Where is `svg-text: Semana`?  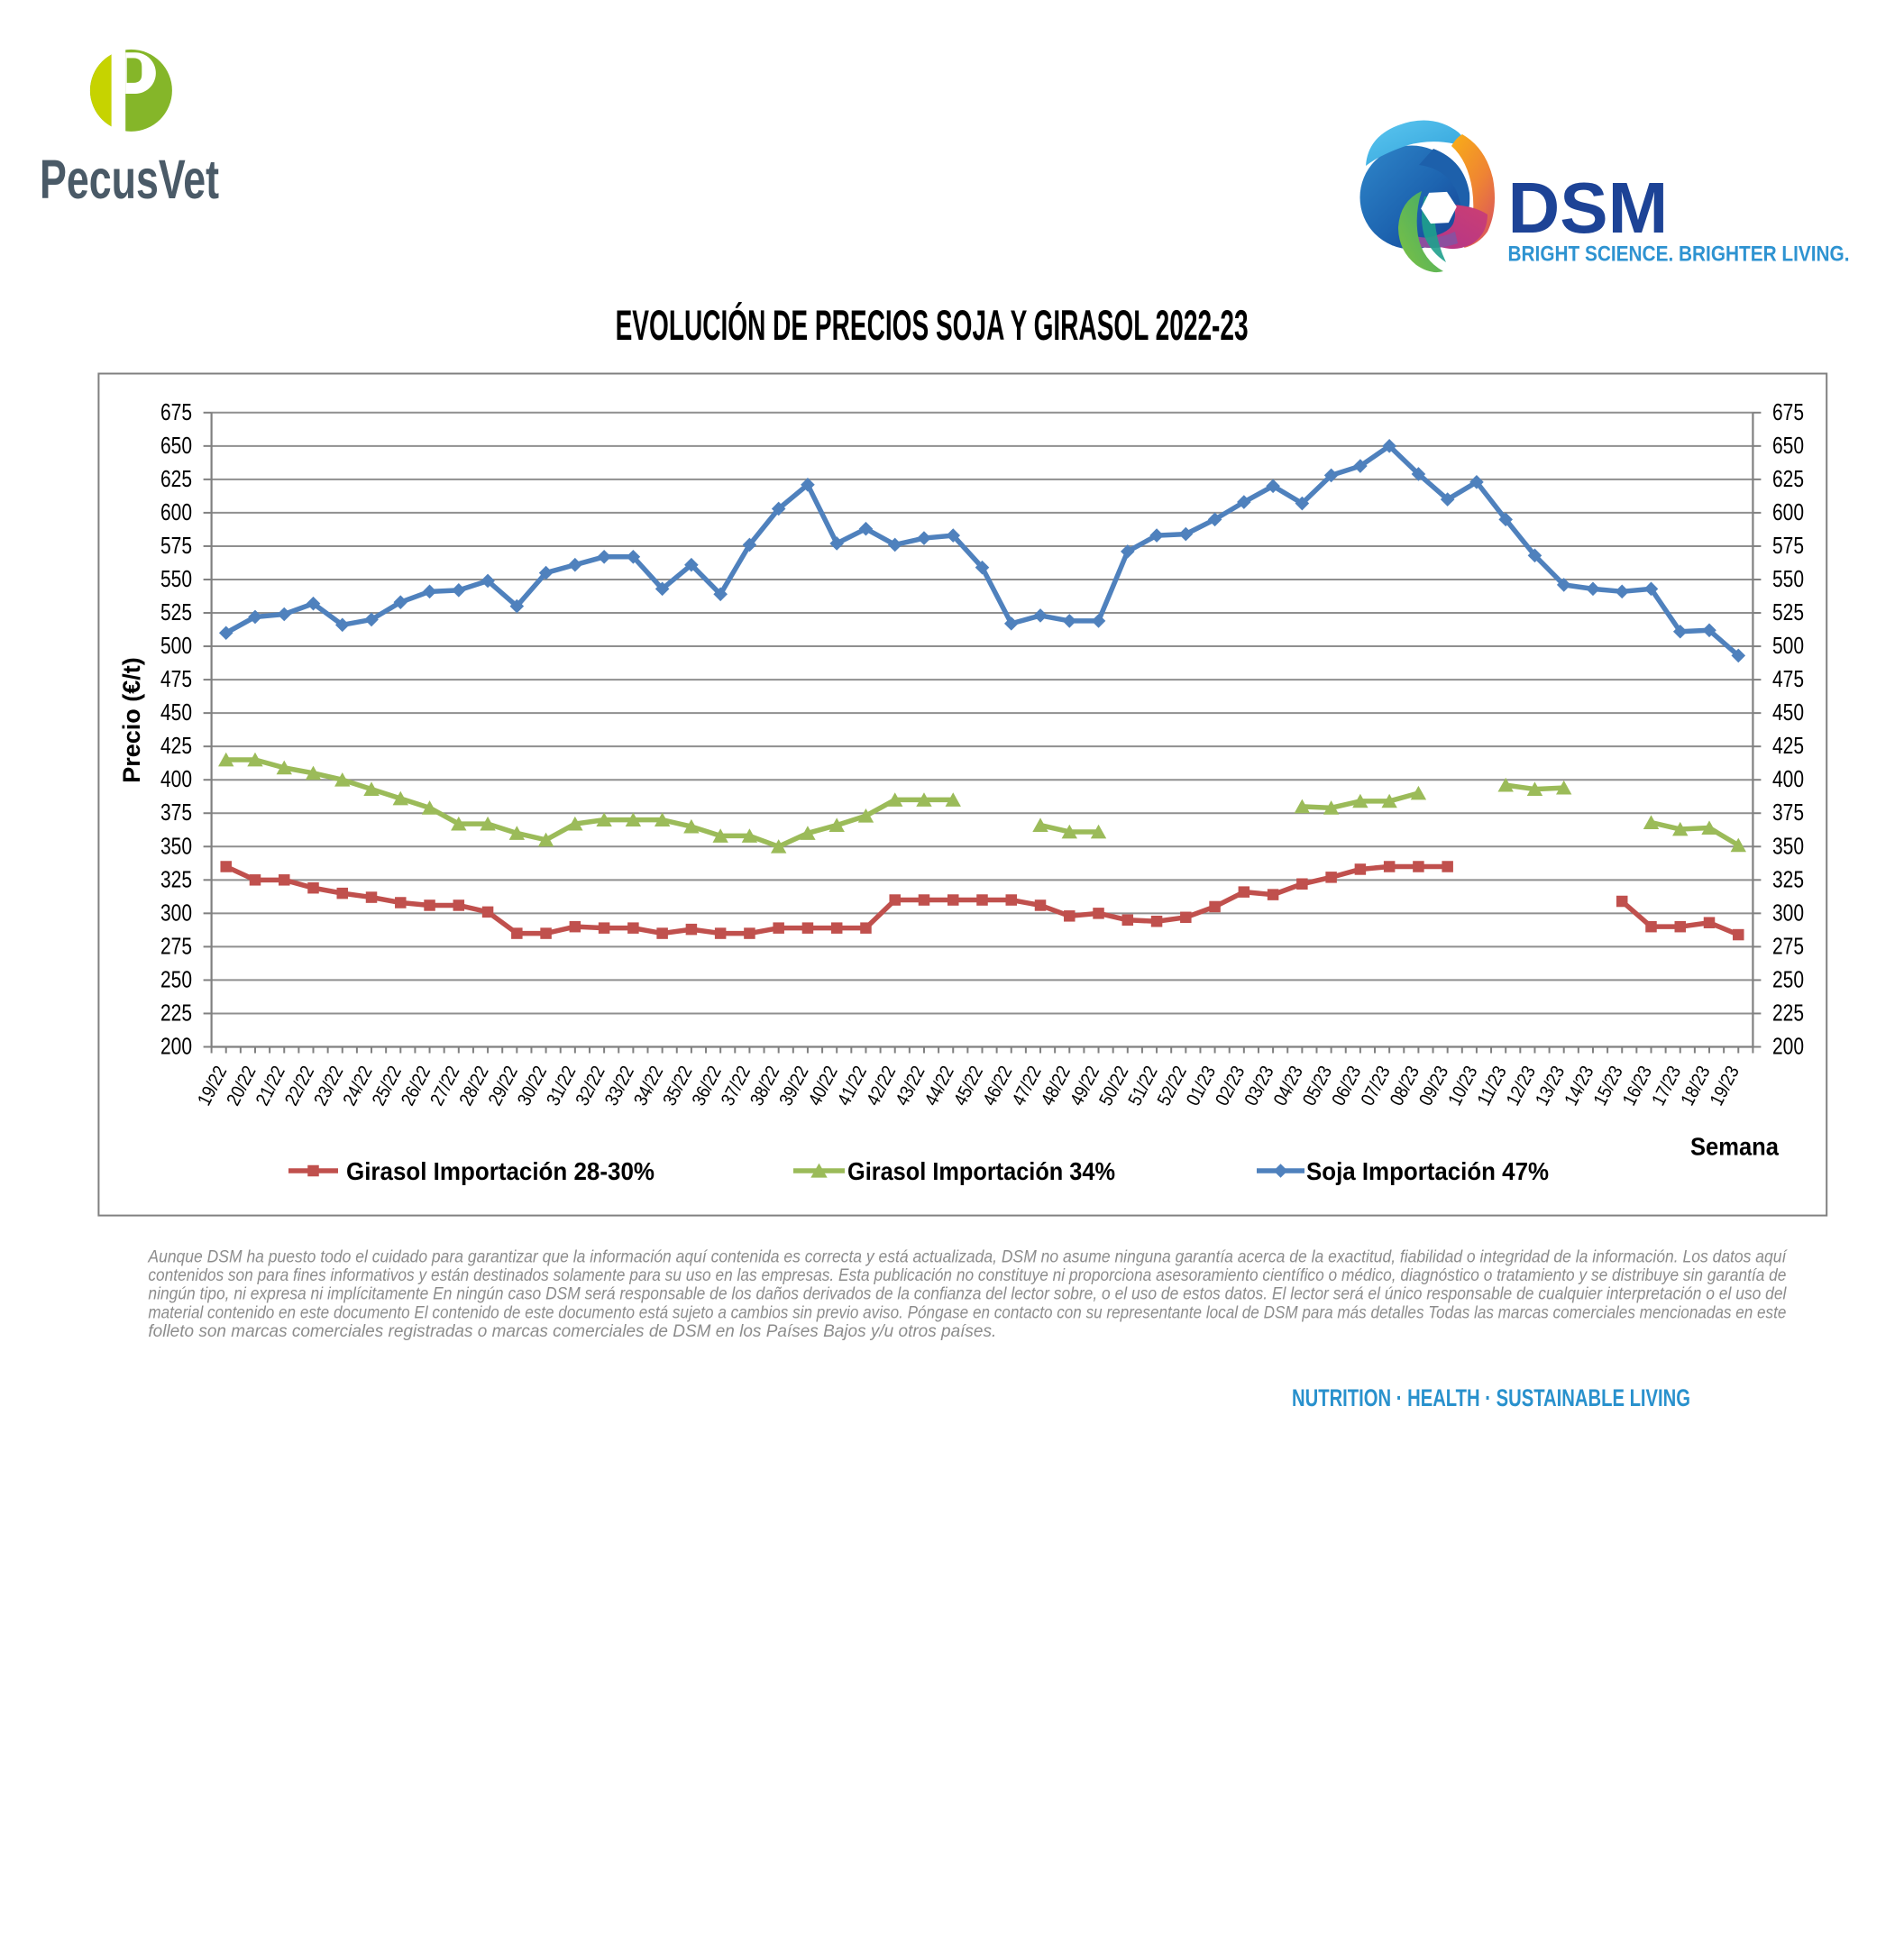 svg-text: Semana is located at coordinates (1735, 1147).